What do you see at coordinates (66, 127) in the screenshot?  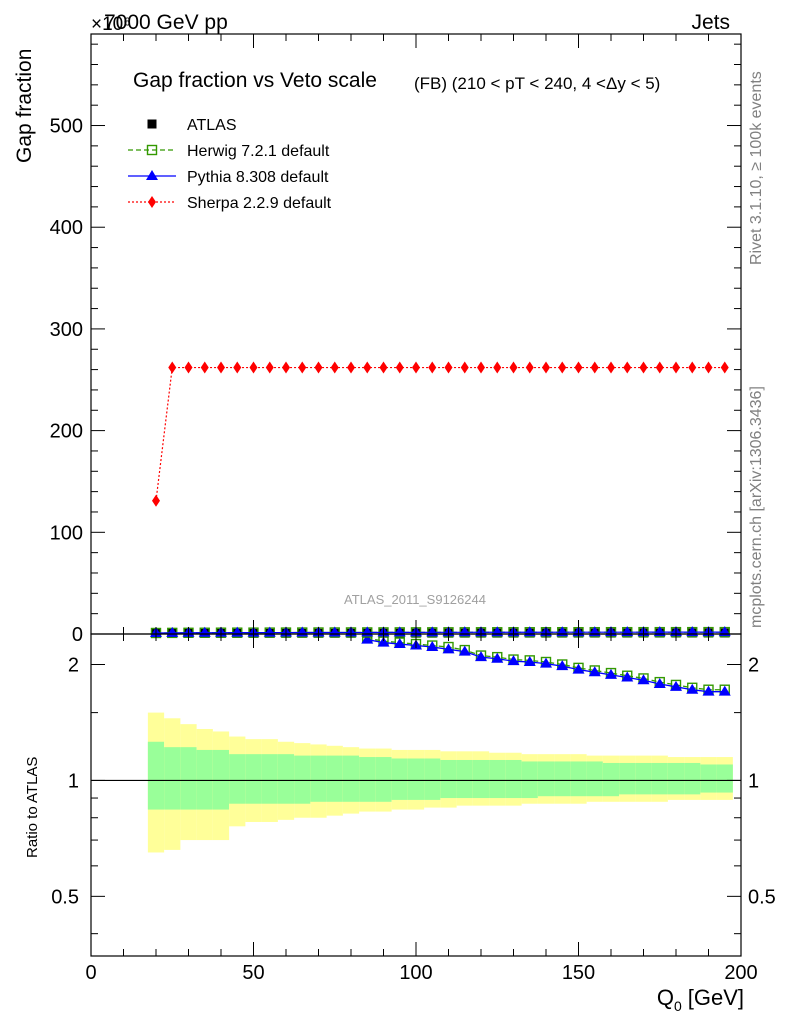 I see `y-tick-label: 500` at bounding box center [66, 127].